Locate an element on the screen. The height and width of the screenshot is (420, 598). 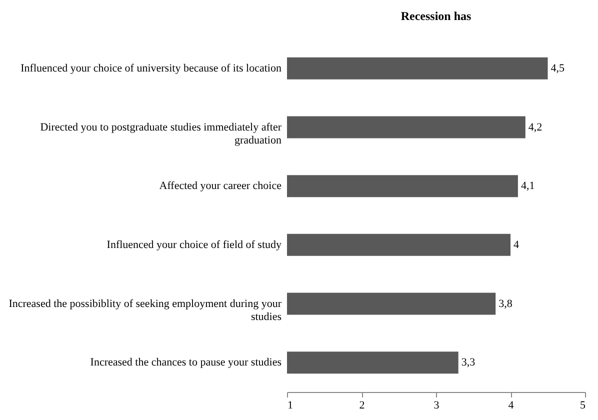
y-tick-label: Increased the chances to pause your studies is located at coordinates (186, 362).